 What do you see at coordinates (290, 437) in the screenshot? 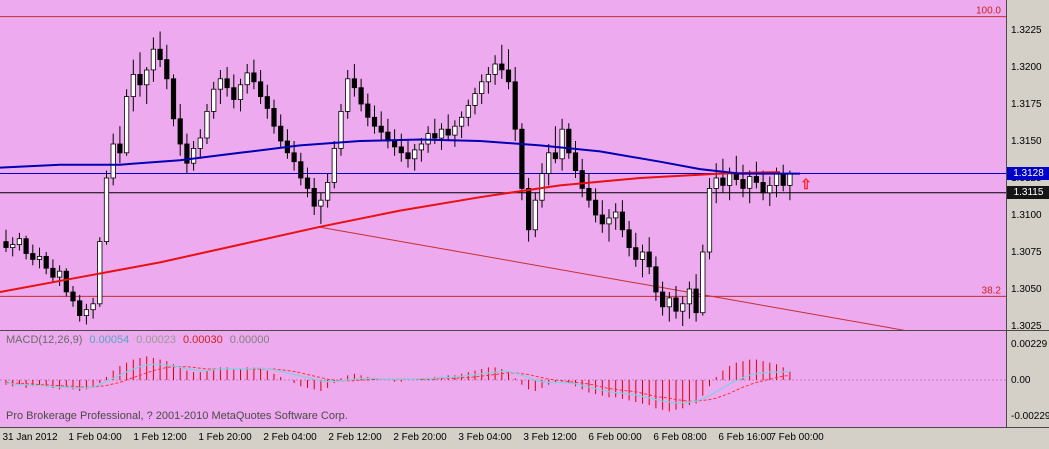
I see `time-tick-label: 2 Feb 04:00` at bounding box center [290, 437].